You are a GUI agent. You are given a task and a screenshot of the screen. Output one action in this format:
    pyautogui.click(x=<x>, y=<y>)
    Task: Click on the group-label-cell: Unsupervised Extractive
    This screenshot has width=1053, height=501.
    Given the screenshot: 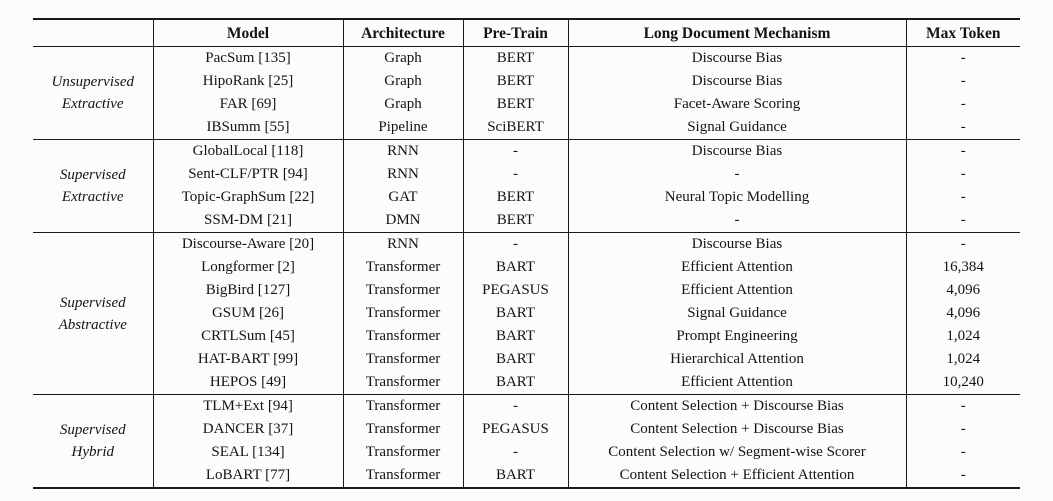 What is the action you would take?
    pyautogui.click(x=93, y=93)
    